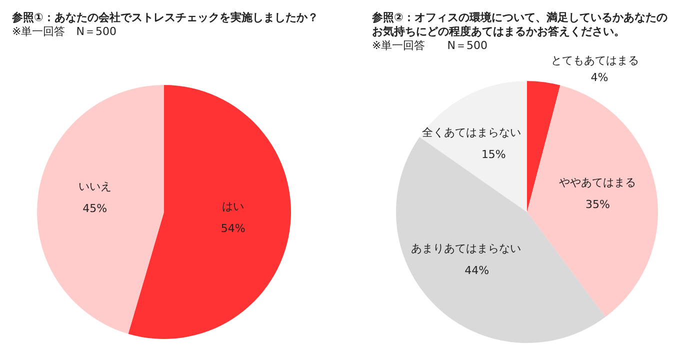 The height and width of the screenshot is (361, 697). What do you see at coordinates (597, 205) in the screenshot?
I see `data-label: 35%` at bounding box center [597, 205].